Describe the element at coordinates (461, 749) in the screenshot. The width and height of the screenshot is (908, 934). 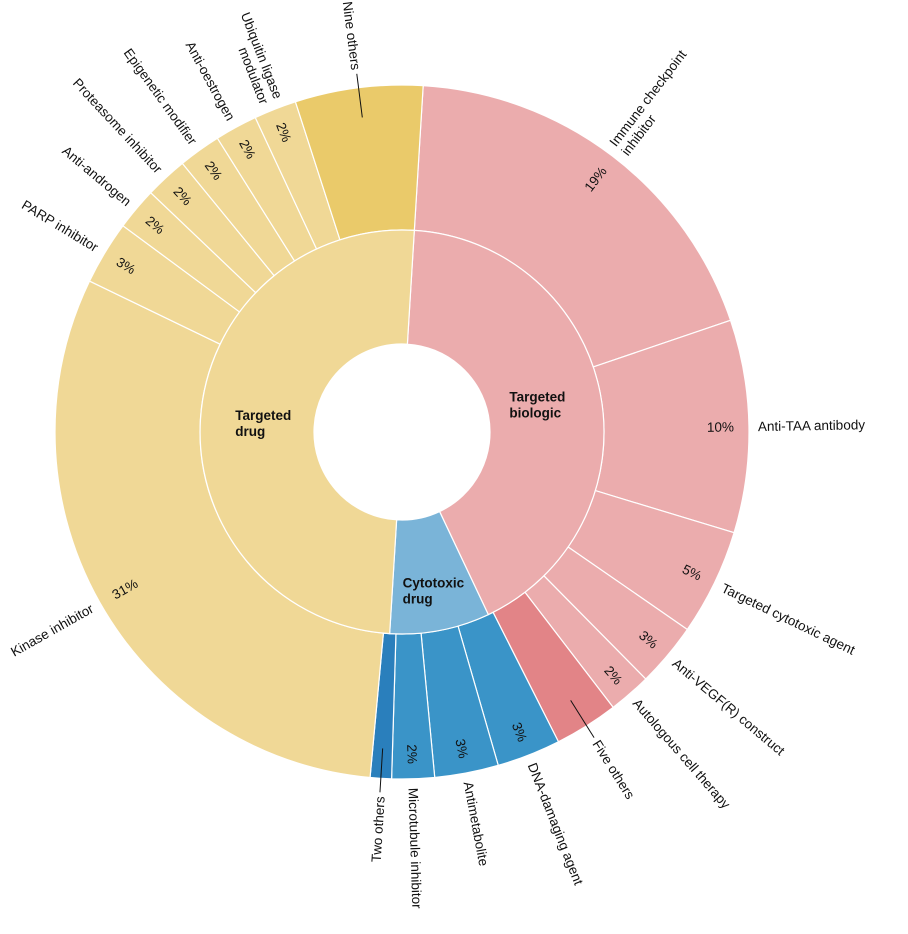
I see `pct-label-antimetabolite: 3%` at that location.